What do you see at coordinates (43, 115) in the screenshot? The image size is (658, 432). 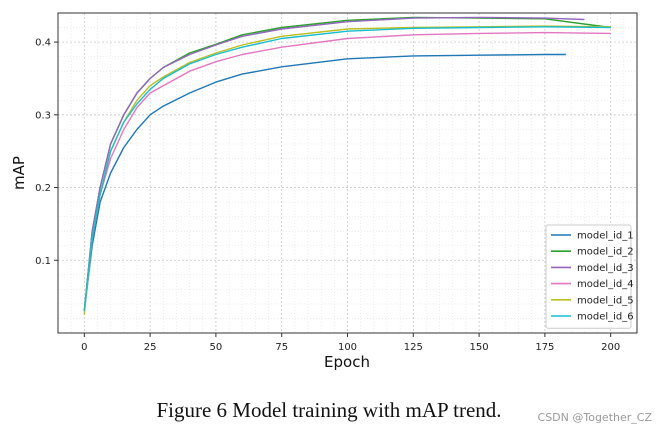 I see `y-tick-label: 0.3` at bounding box center [43, 115].